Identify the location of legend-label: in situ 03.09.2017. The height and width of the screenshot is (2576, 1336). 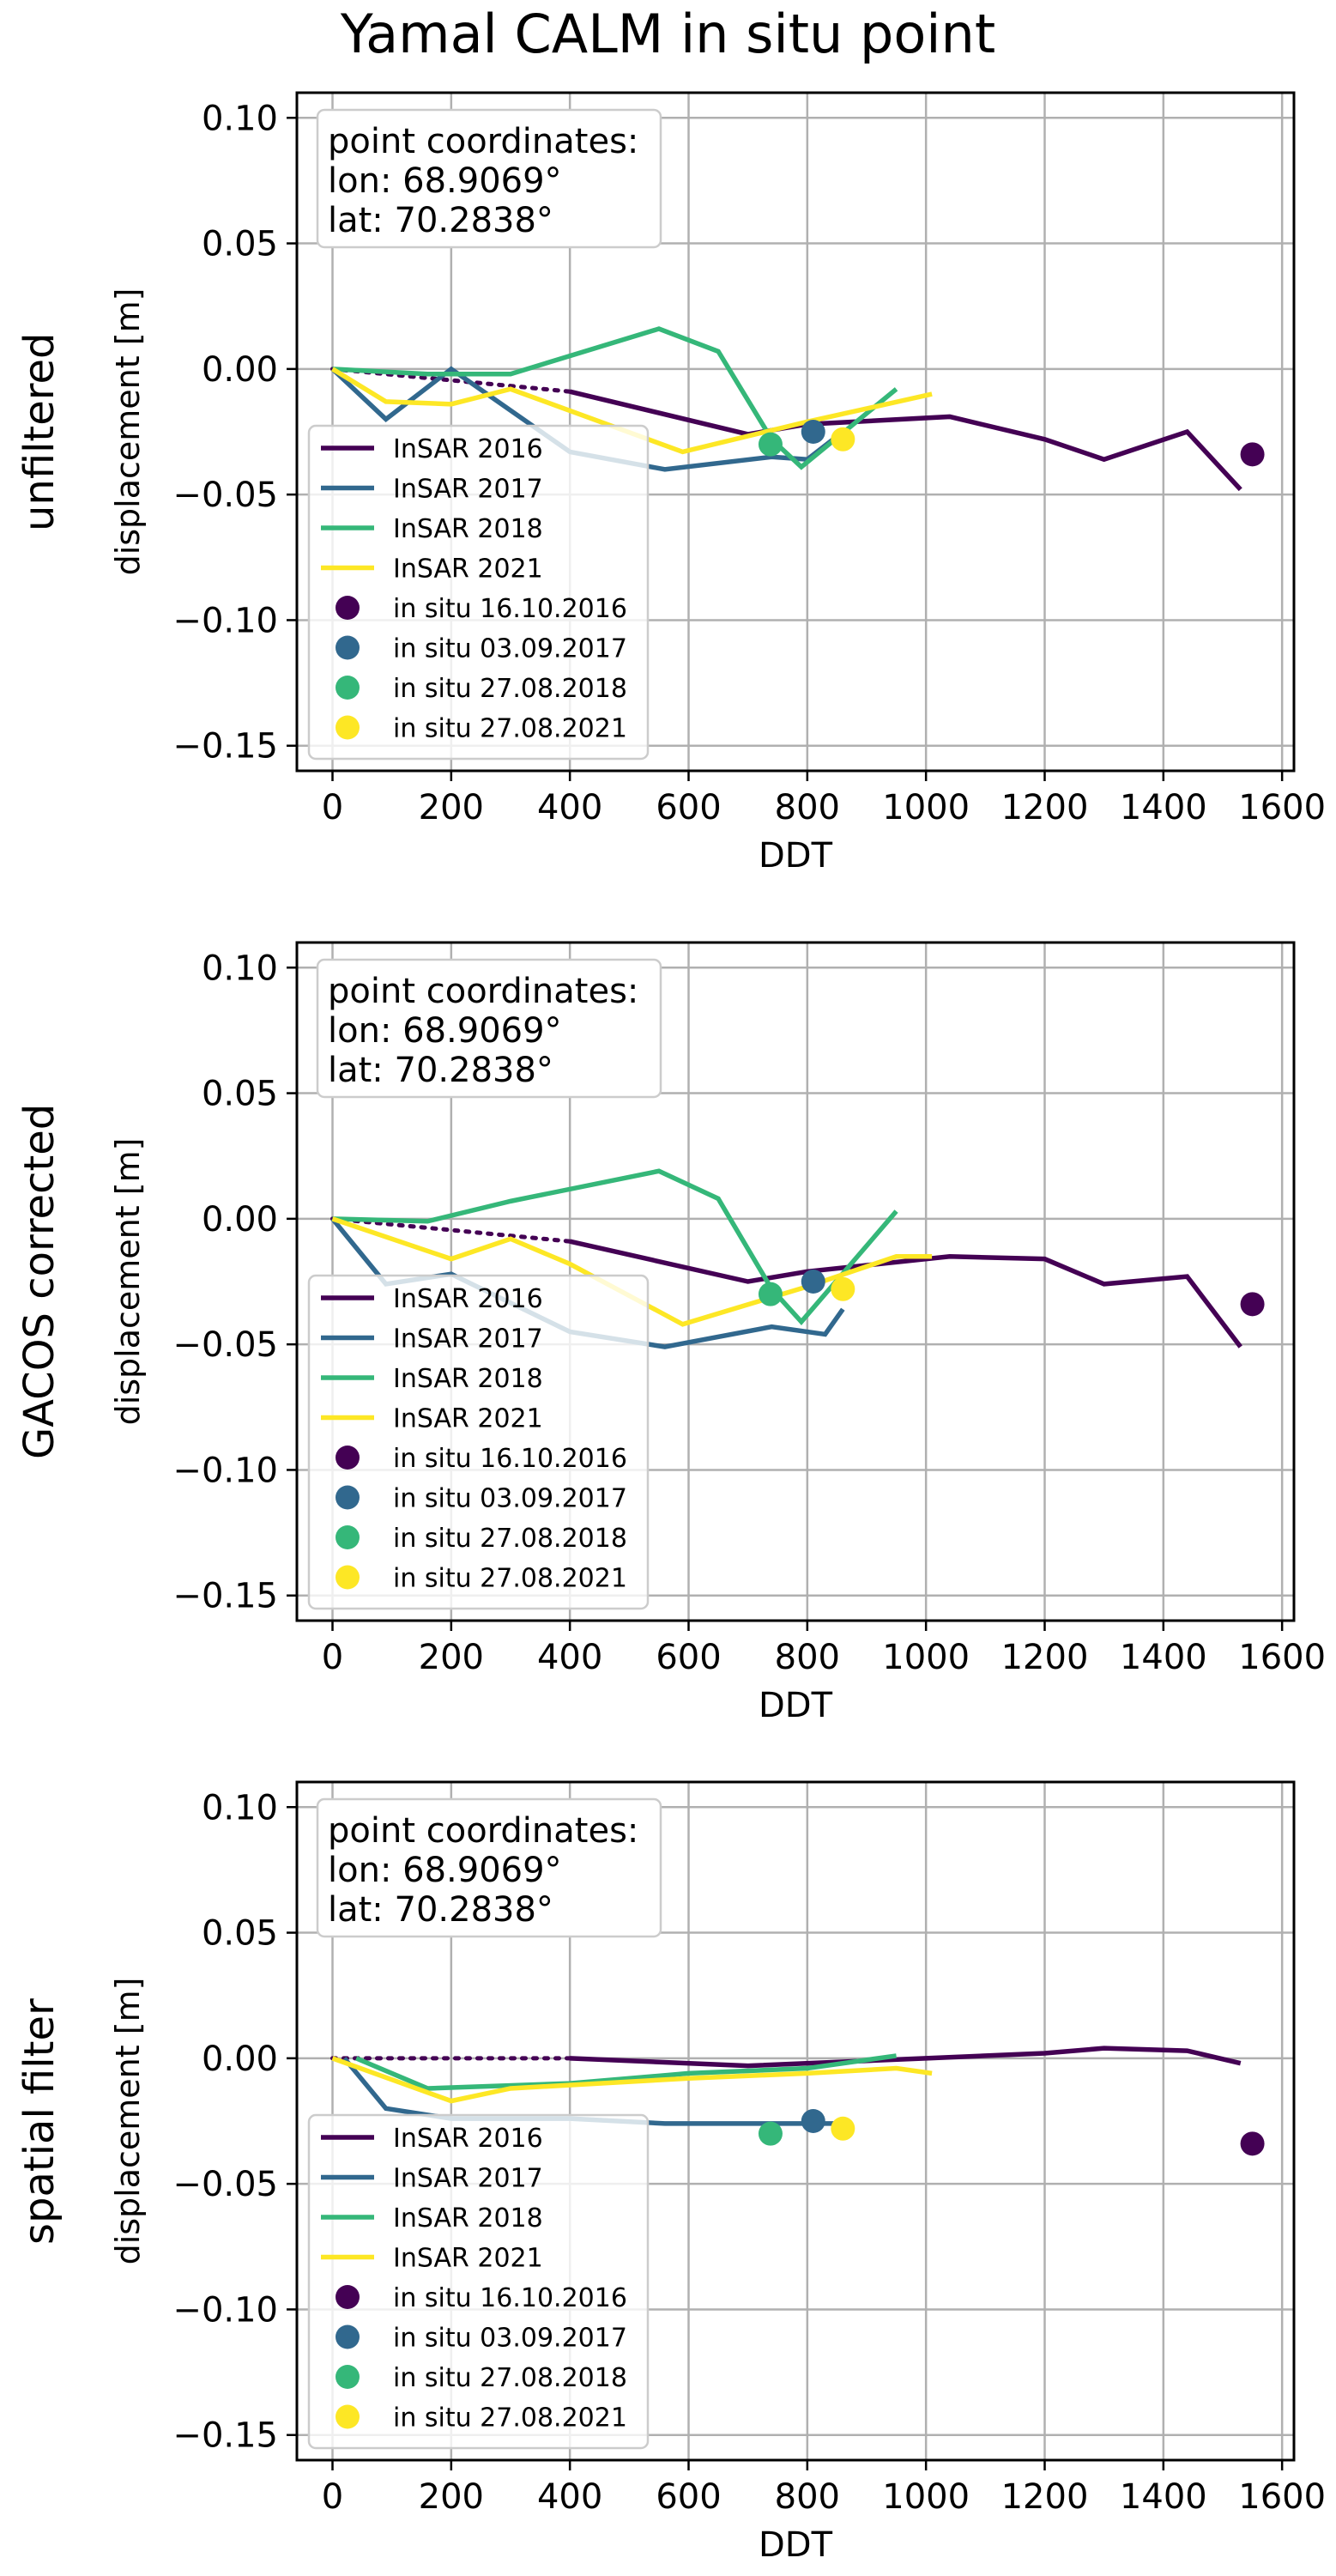
(510, 649).